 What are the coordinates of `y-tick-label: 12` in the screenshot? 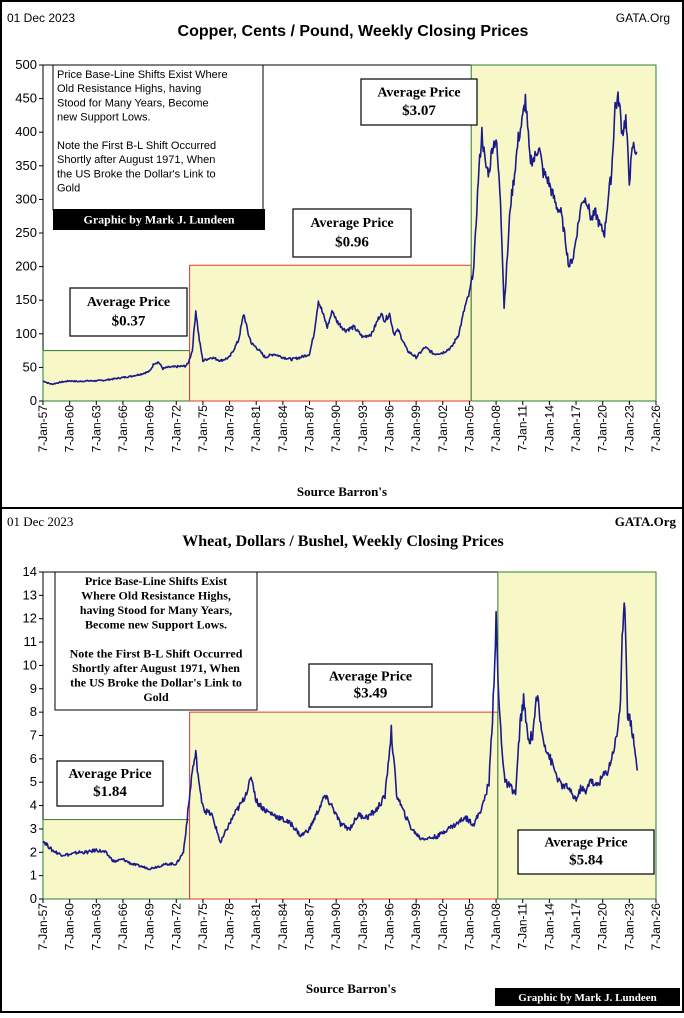 It's located at (30, 618).